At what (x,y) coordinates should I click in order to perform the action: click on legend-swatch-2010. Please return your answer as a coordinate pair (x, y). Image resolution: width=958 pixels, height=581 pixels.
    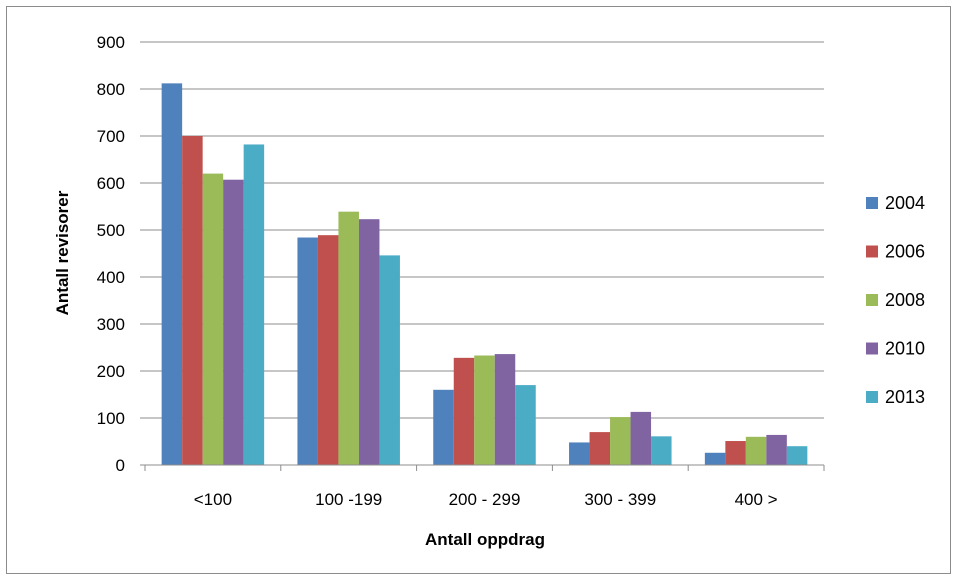
    Looking at the image, I should click on (872, 348).